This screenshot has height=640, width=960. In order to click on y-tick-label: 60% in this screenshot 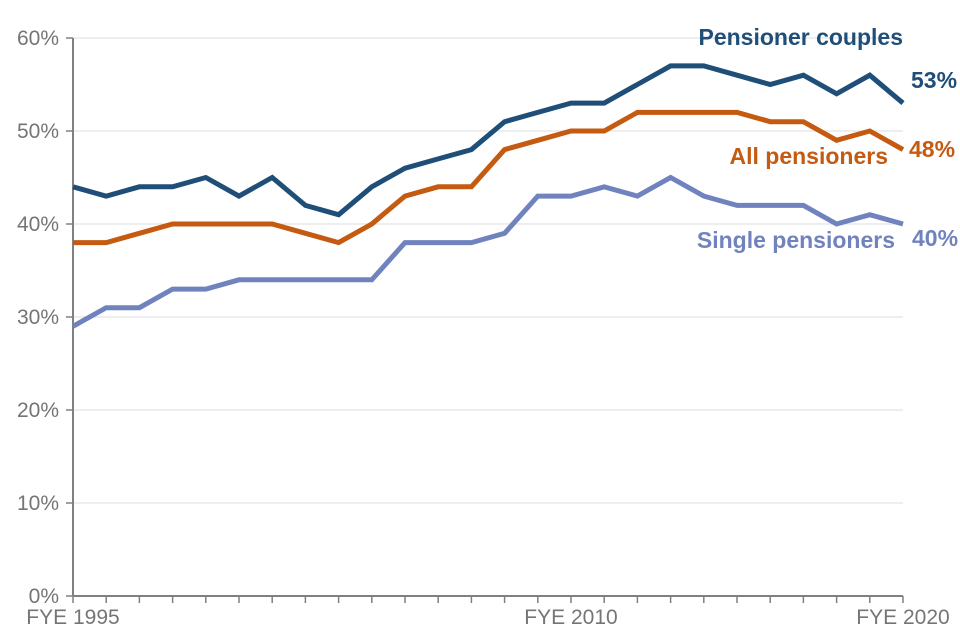, I will do `click(38, 38)`.